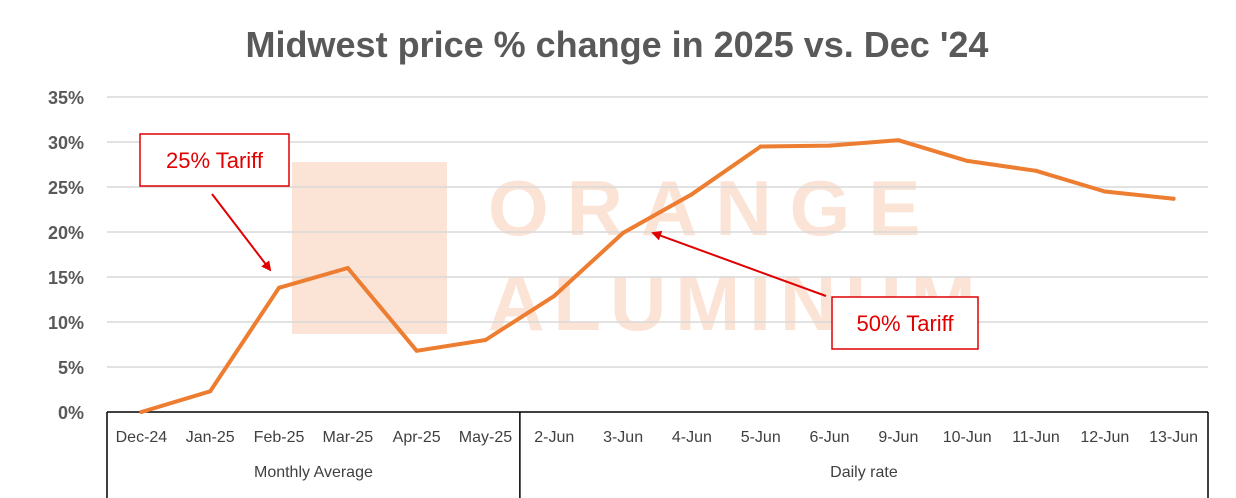  What do you see at coordinates (66, 98) in the screenshot?
I see `y-tick-label: 35%` at bounding box center [66, 98].